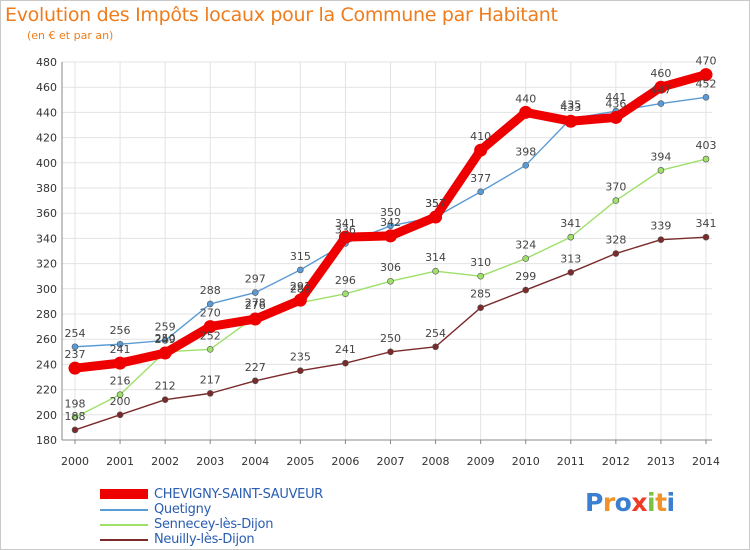  What do you see at coordinates (124, 510) in the screenshot?
I see `legend-swatch-quetigny` at bounding box center [124, 510].